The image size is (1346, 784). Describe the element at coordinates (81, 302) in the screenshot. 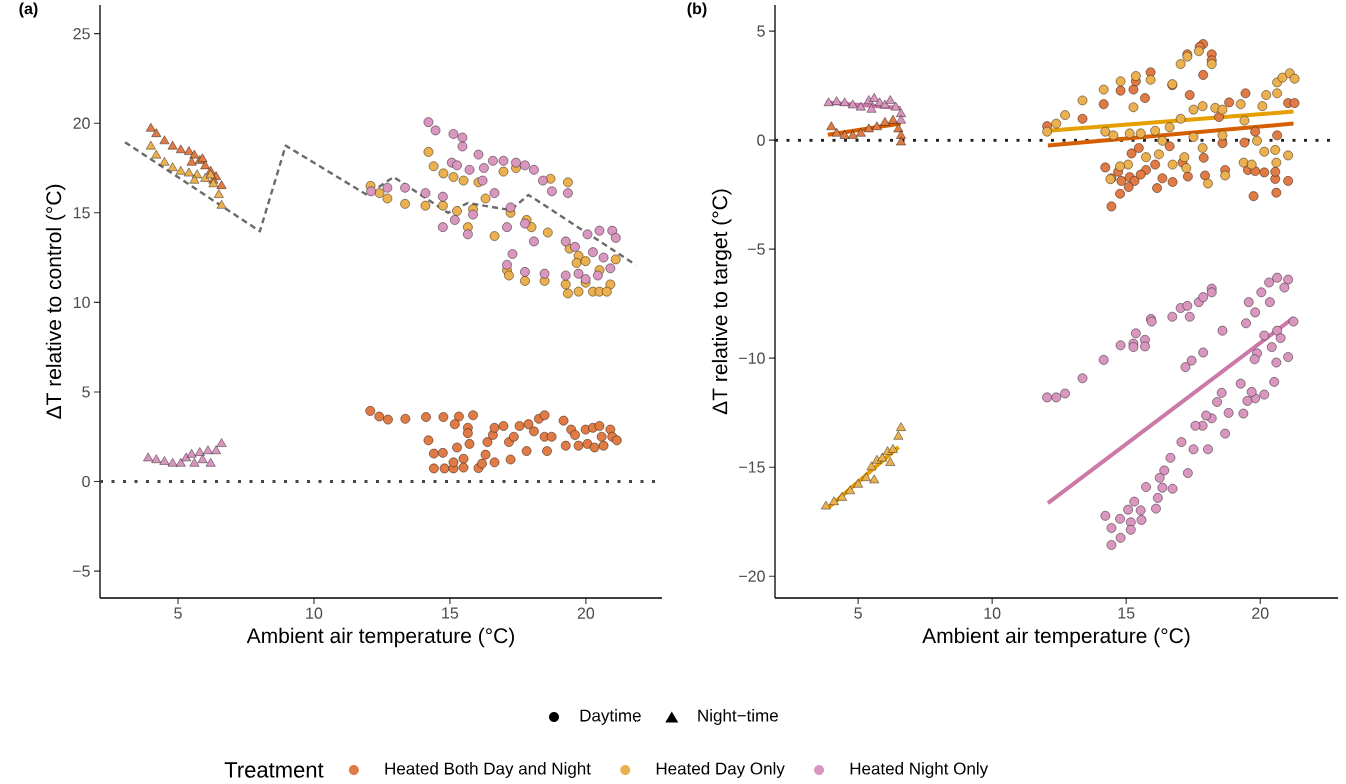

I see `y-tick-label: 10` at that location.